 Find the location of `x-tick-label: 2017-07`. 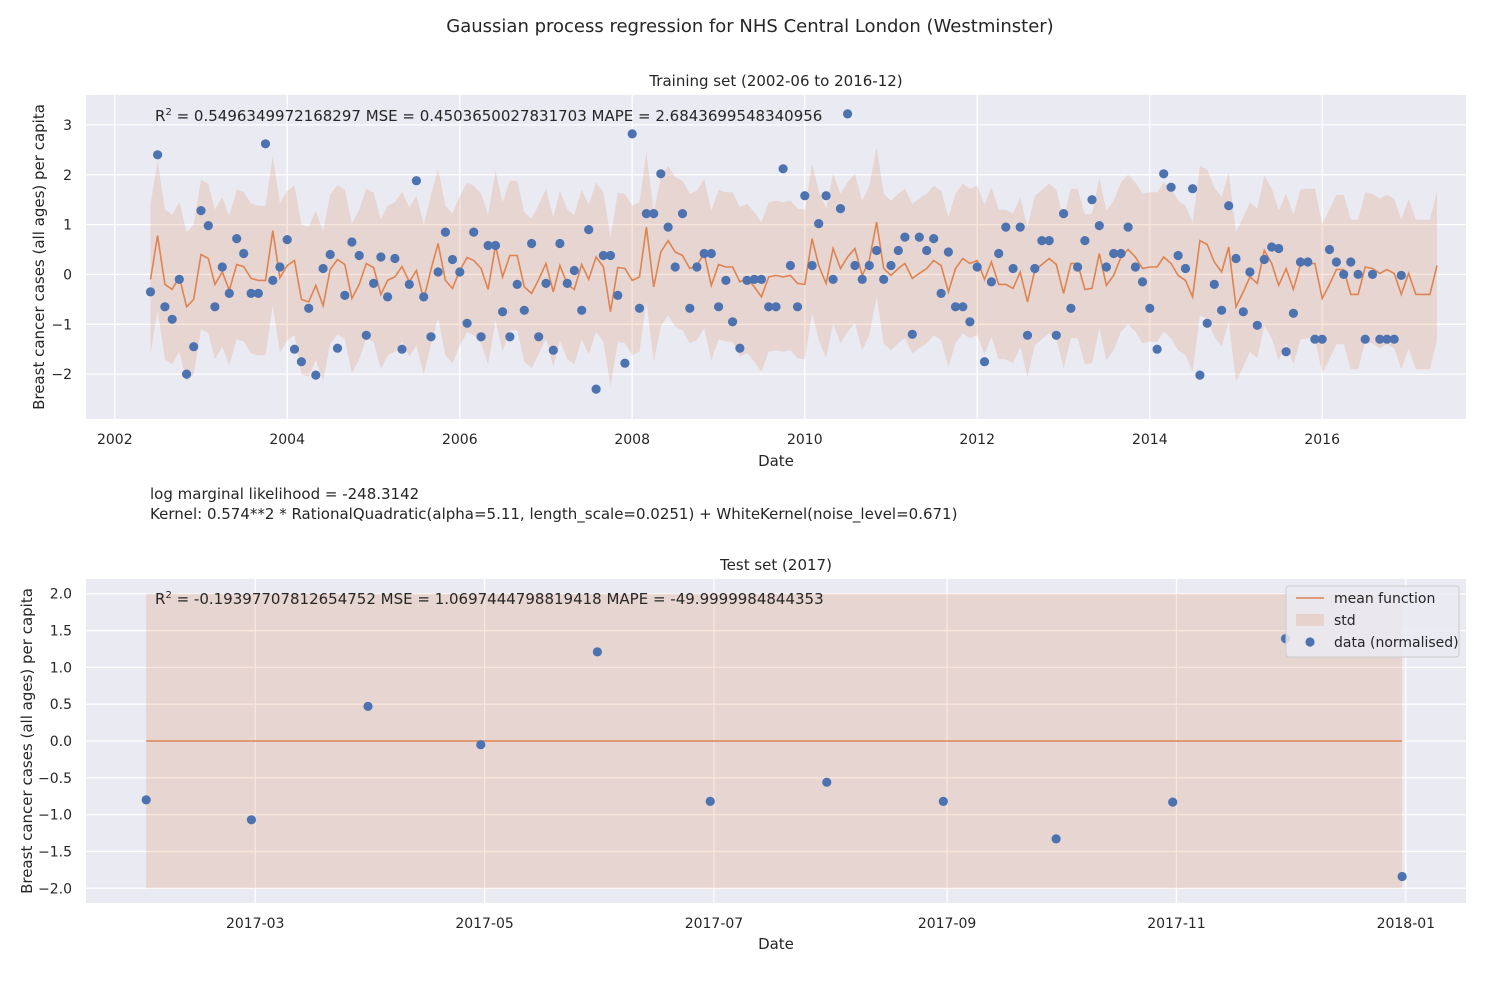

x-tick-label: 2017-07 is located at coordinates (714, 924).